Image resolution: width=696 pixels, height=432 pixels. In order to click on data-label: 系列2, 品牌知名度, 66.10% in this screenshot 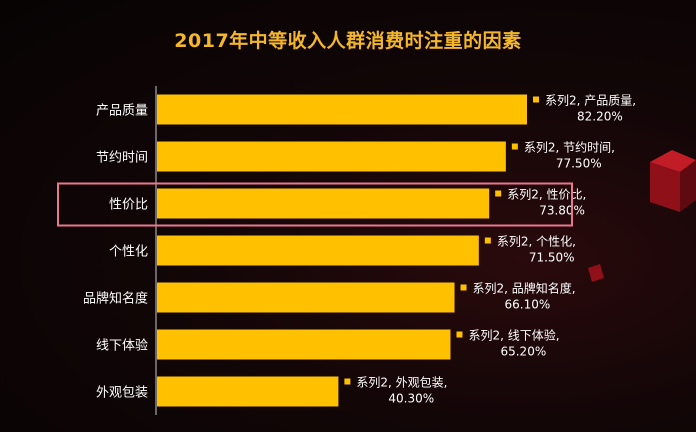, I will do `click(524, 296)`.